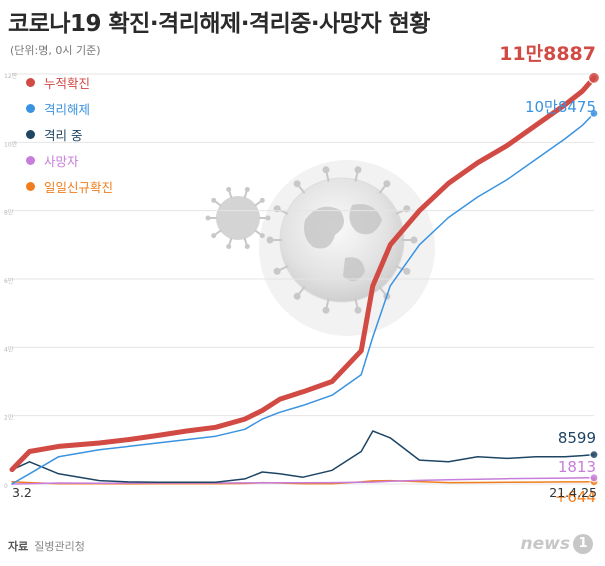  I want to click on chart-legend: 누적확진 격리해제 격리 중 사망자 일일신규확진, so click(69, 137).